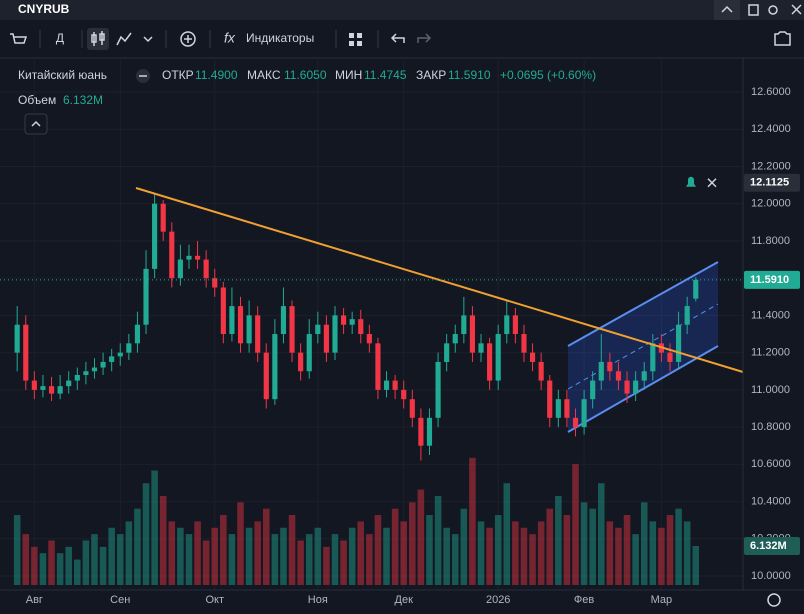  What do you see at coordinates (643, 389) in the screenshot?
I see `channel-bottom` at bounding box center [643, 389].